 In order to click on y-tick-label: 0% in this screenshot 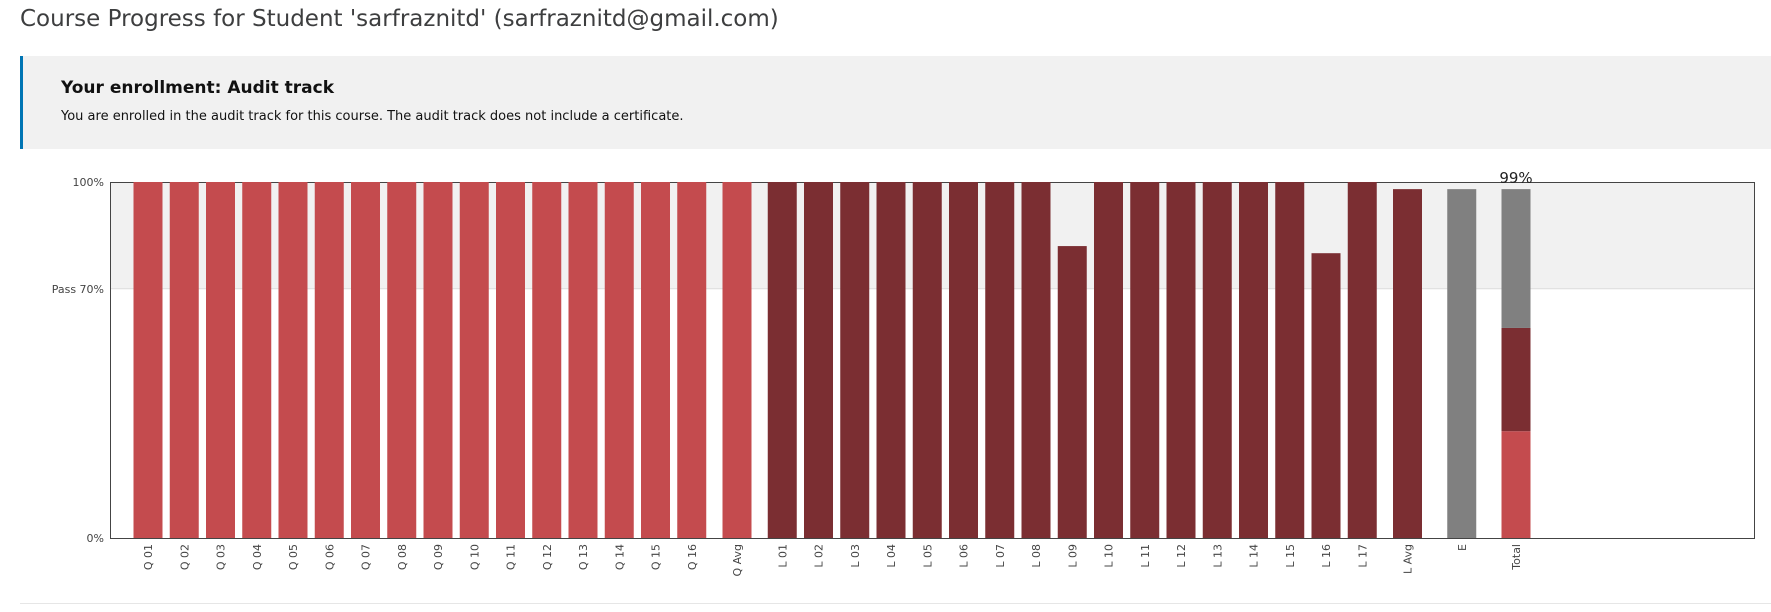, I will do `click(95, 538)`.